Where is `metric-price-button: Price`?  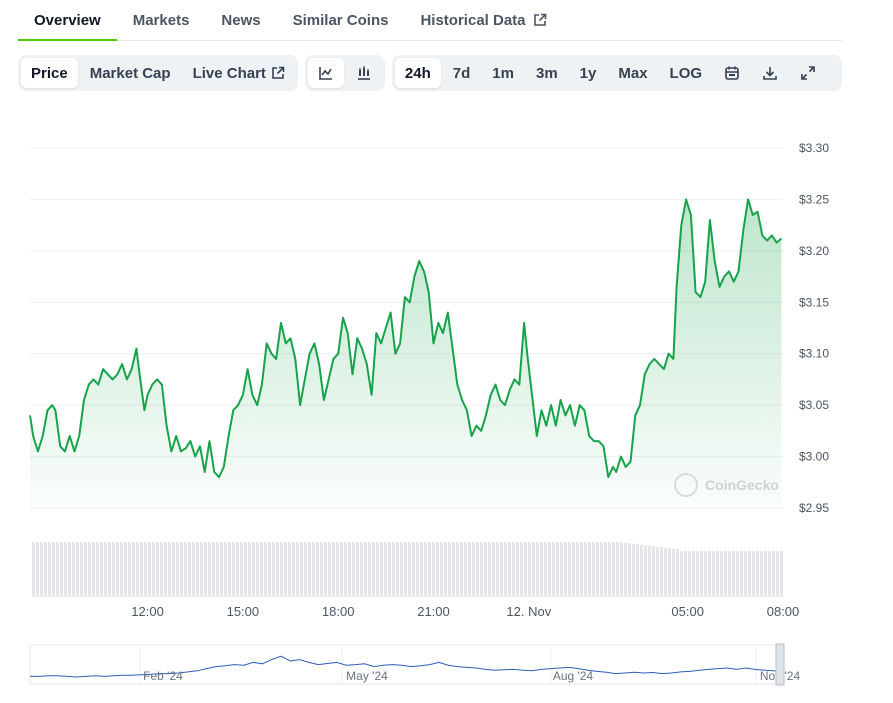 metric-price-button: Price is located at coordinates (49, 73).